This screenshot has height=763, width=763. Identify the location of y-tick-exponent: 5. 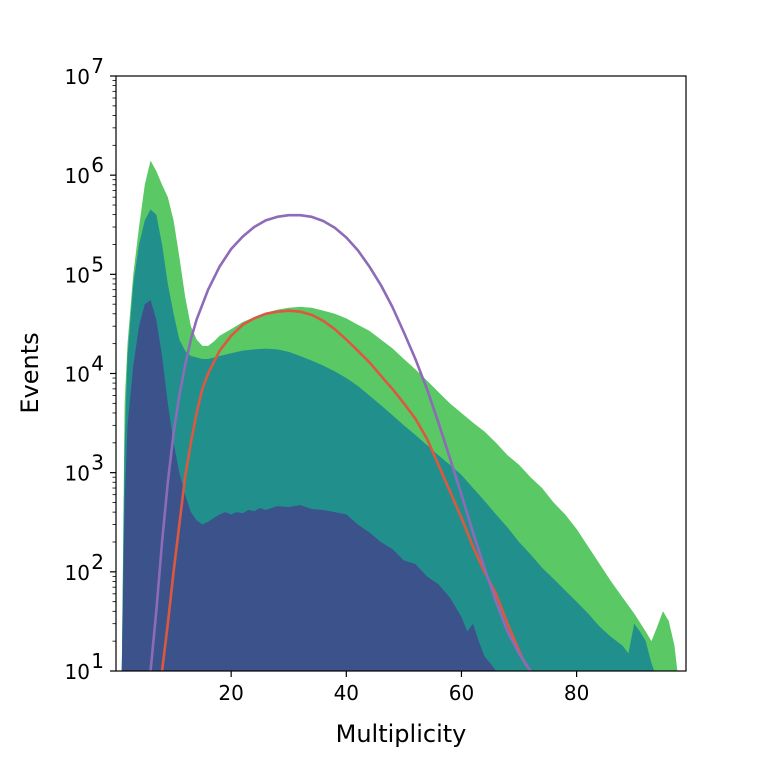
(97, 264).